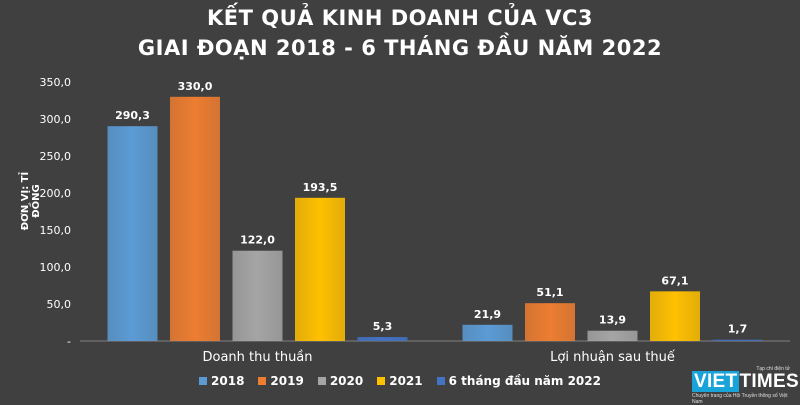 This screenshot has width=800, height=405. I want to click on legend-item: 2020, so click(340, 381).